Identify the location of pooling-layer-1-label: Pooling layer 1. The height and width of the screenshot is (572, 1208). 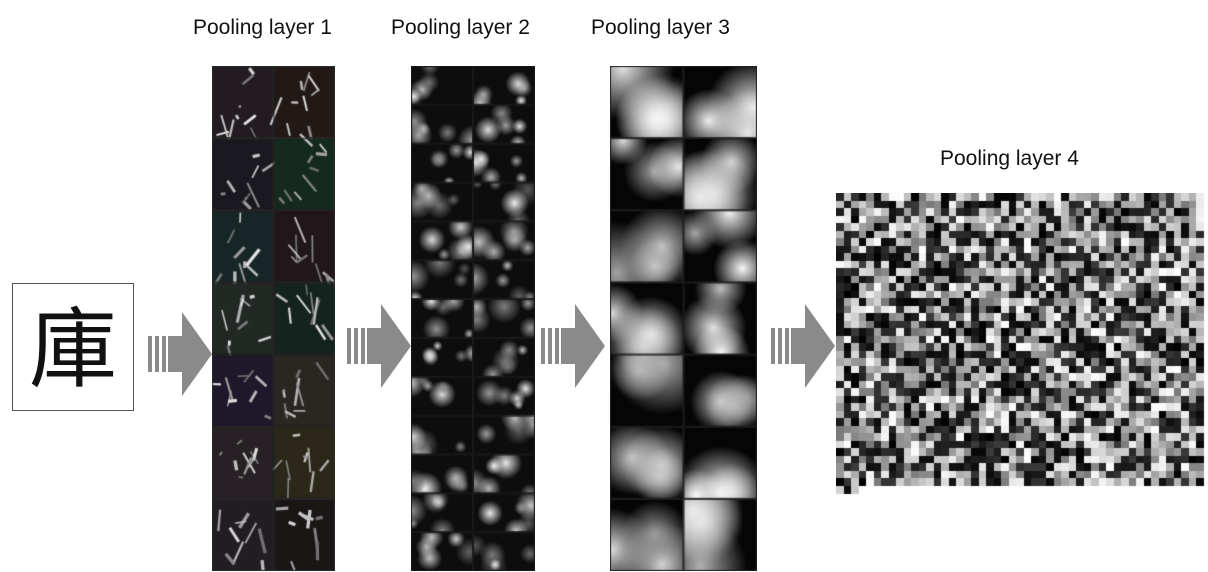
(262, 27).